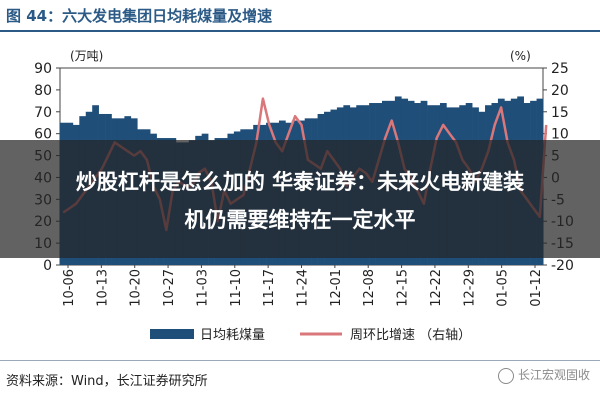 This screenshot has height=400, width=600. I want to click on headline-line-1: 炒股杠杆是怎么加的 华泰证券：未来火电新建装, so click(300, 182).